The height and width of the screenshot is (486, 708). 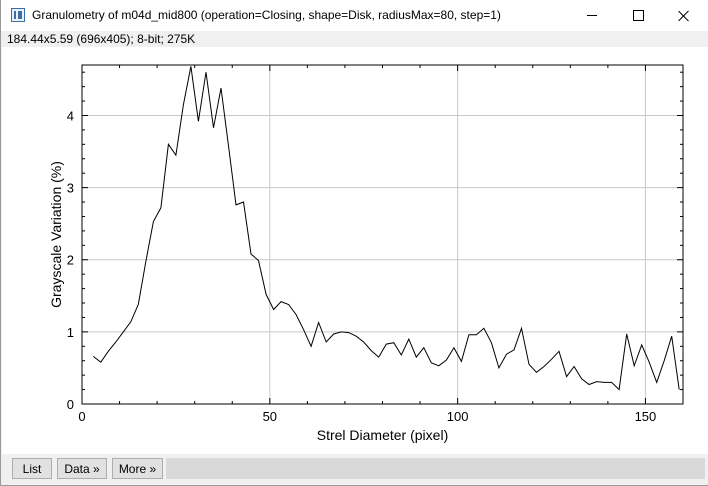 I want to click on y-tick-label: 0, so click(x=70, y=404).